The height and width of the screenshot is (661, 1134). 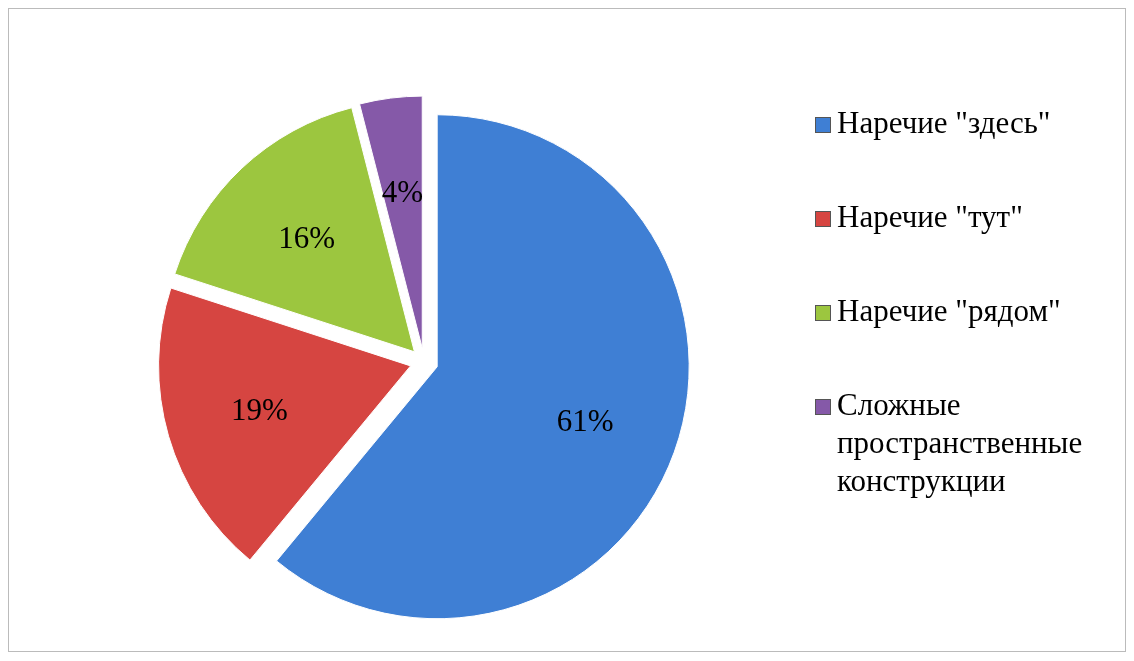 What do you see at coordinates (930, 217) in the screenshot?
I see `legend-label: Наречие "тут"` at bounding box center [930, 217].